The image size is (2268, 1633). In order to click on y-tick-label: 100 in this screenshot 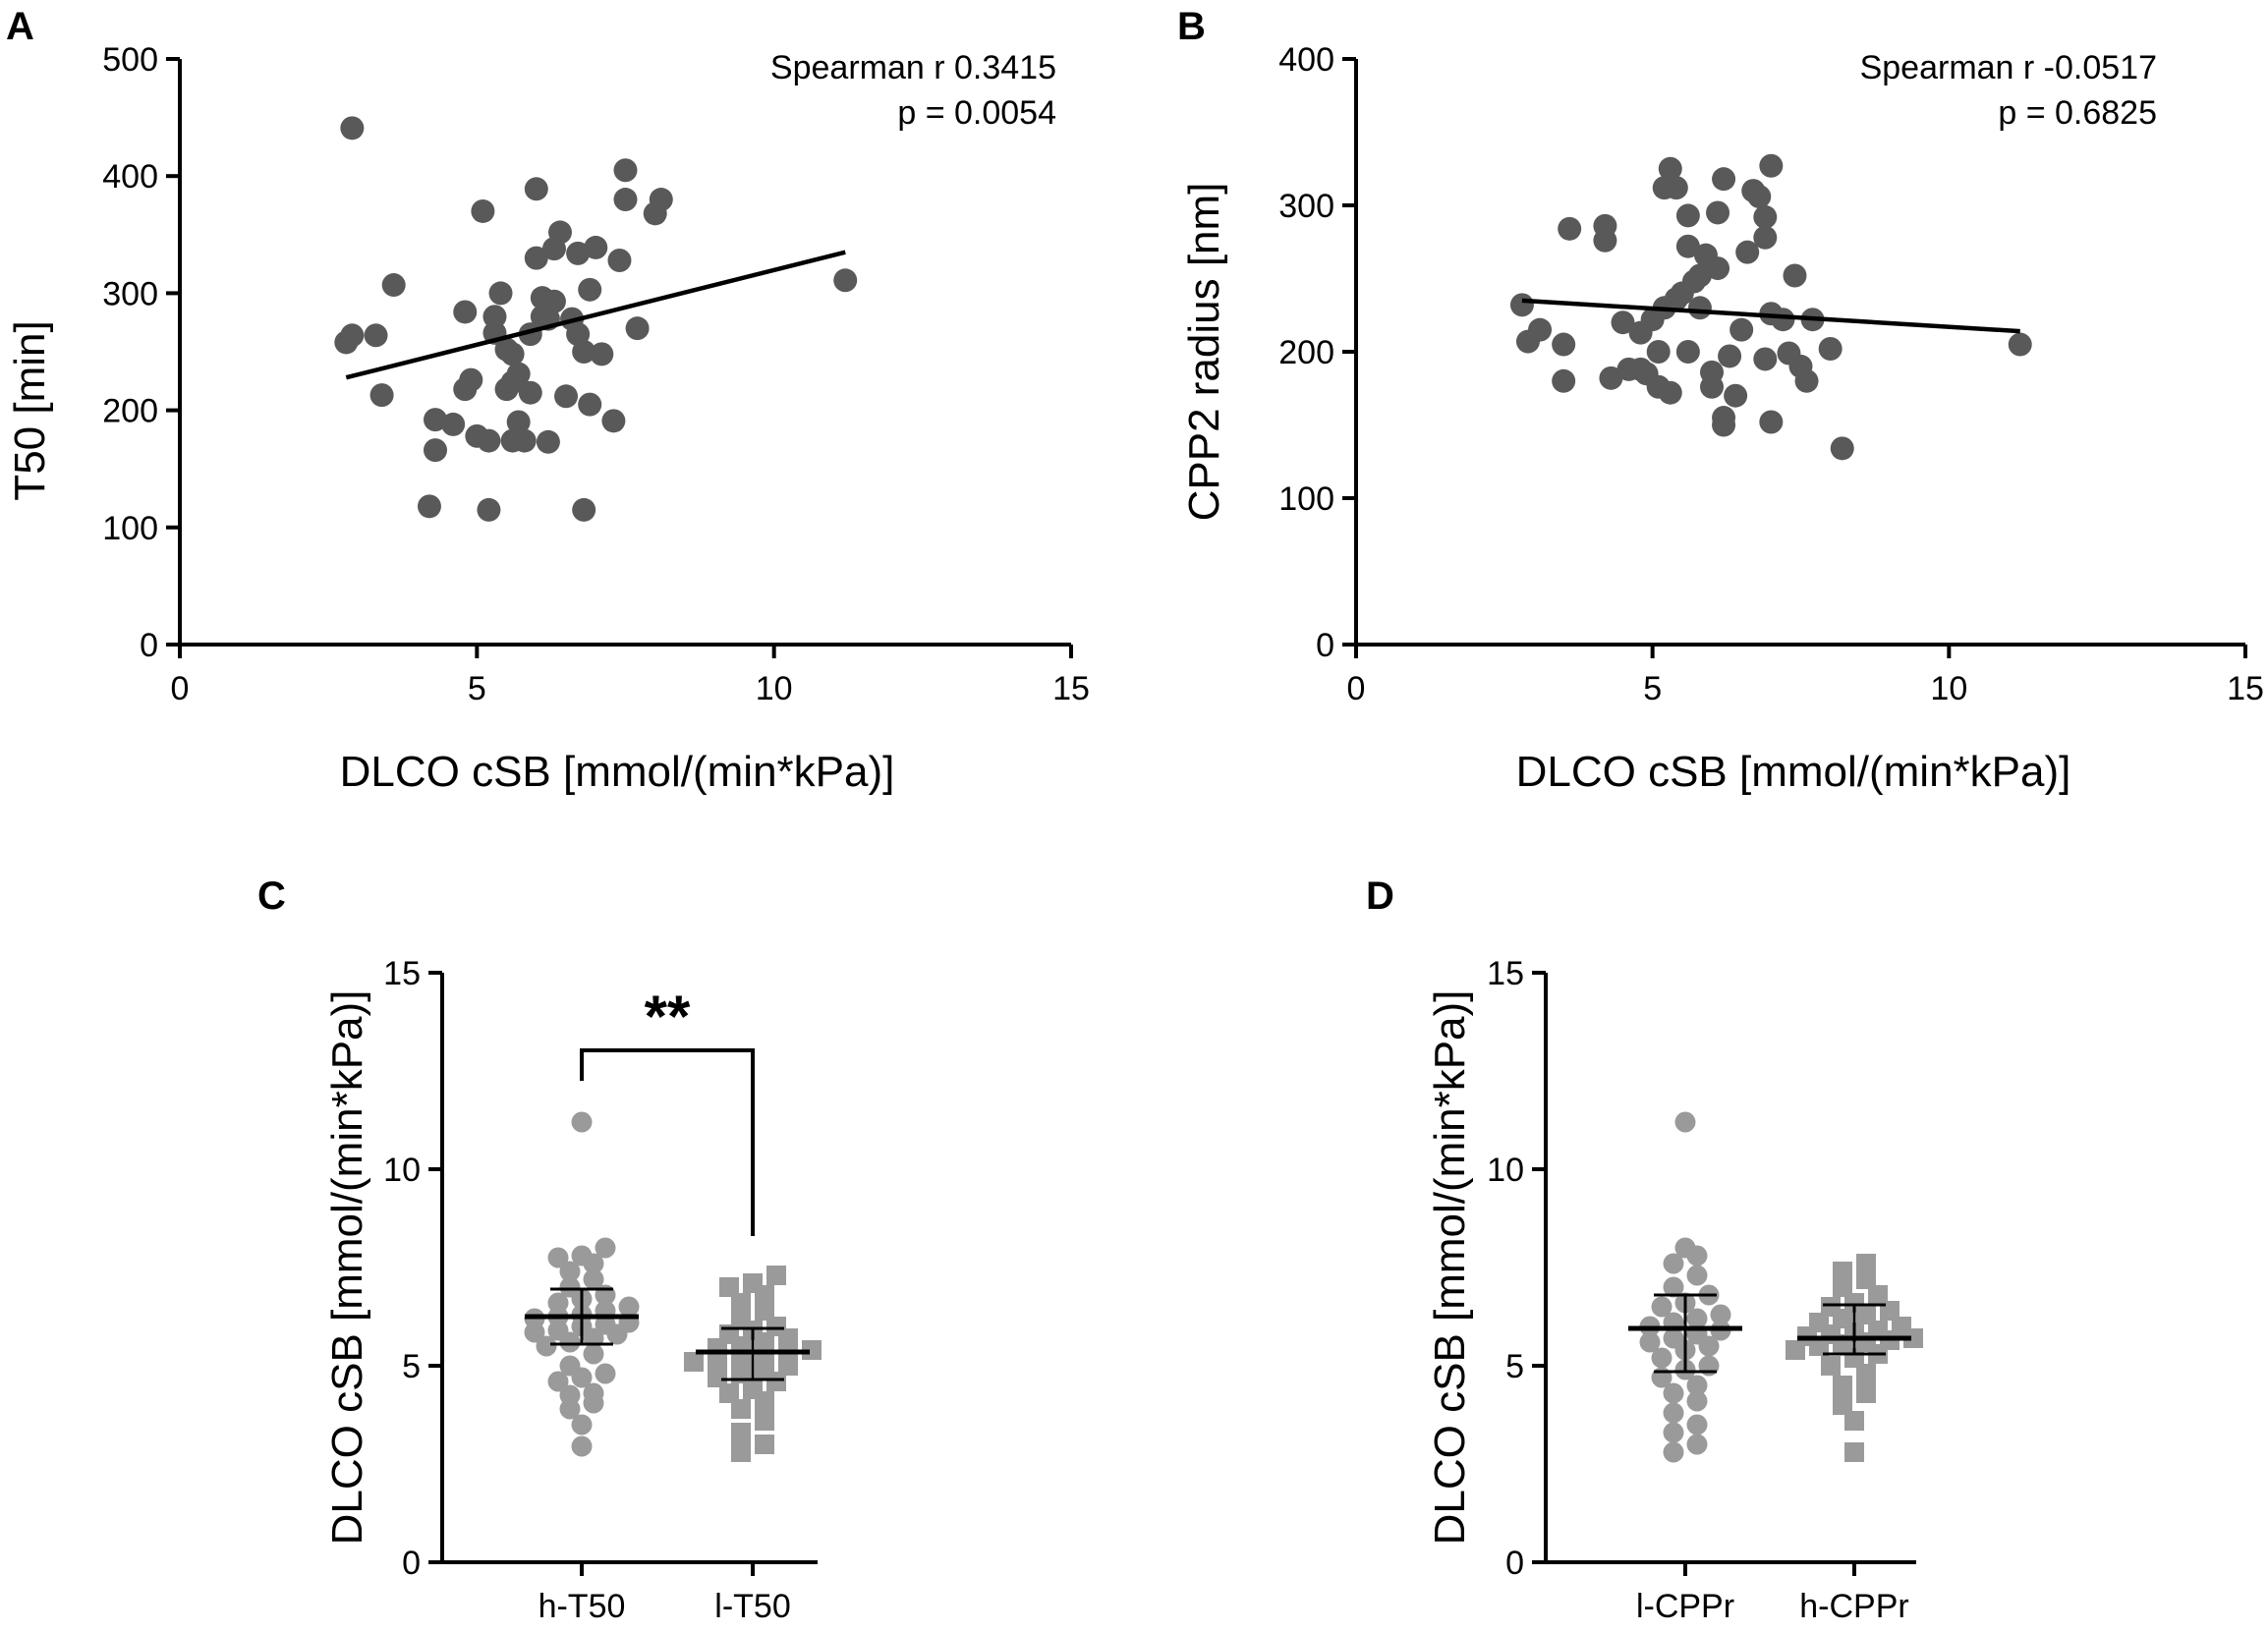, I will do `click(1306, 499)`.